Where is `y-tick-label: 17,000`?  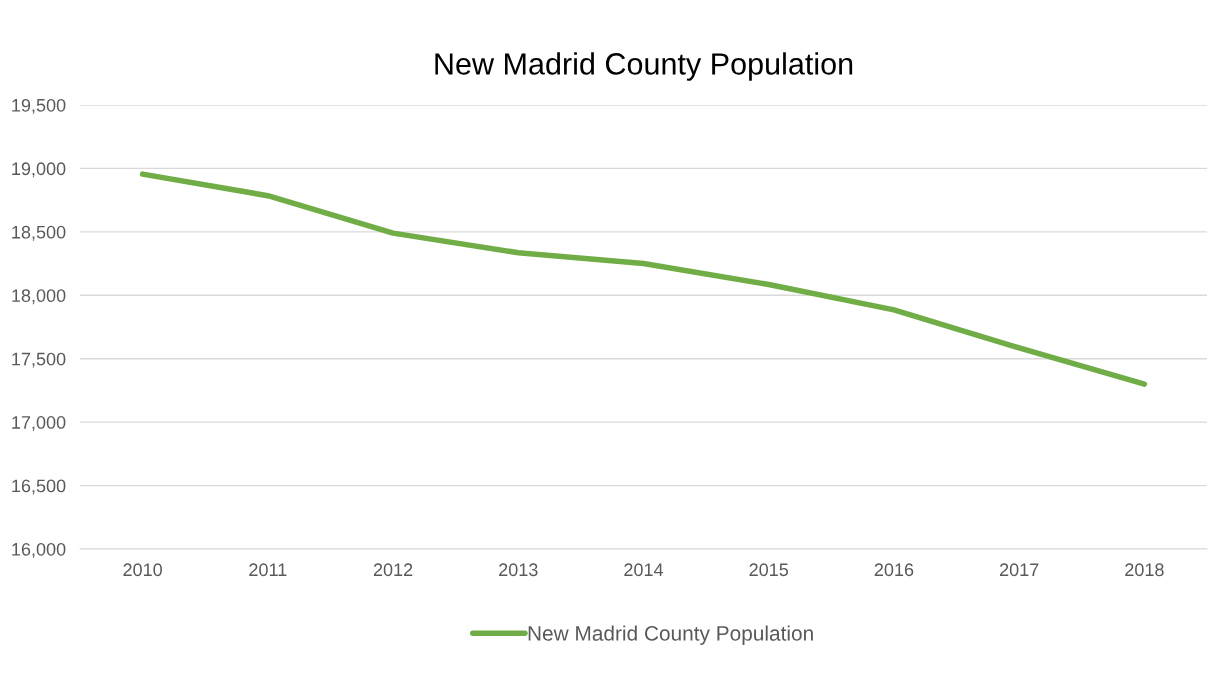 y-tick-label: 17,000 is located at coordinates (39, 423).